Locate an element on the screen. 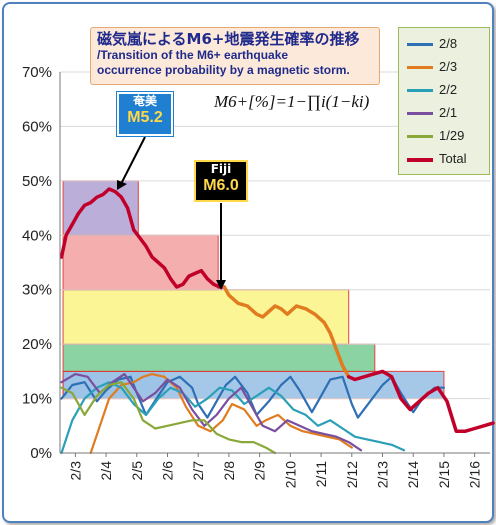 The image size is (496, 525). x-tick-label: 2/4 is located at coordinates (106, 471).